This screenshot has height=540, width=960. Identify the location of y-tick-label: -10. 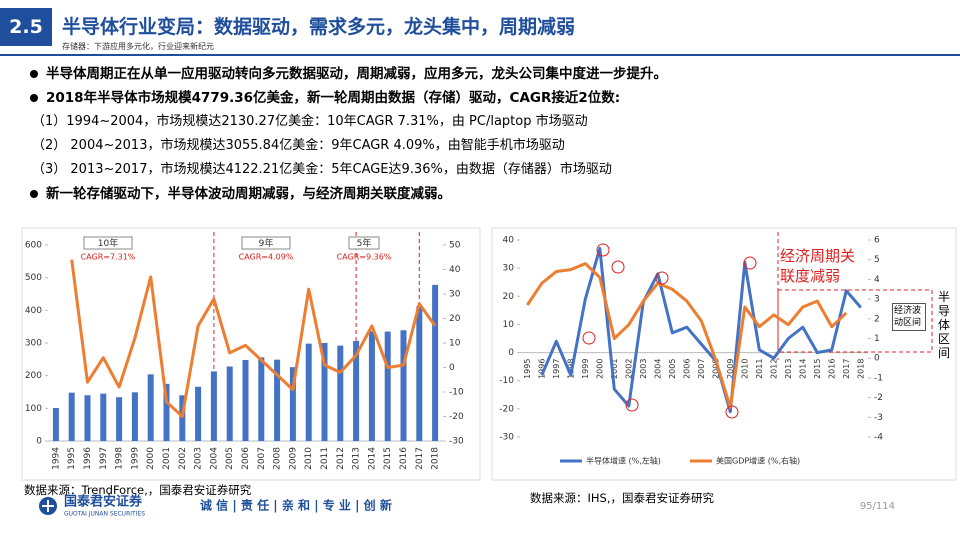
(506, 381).